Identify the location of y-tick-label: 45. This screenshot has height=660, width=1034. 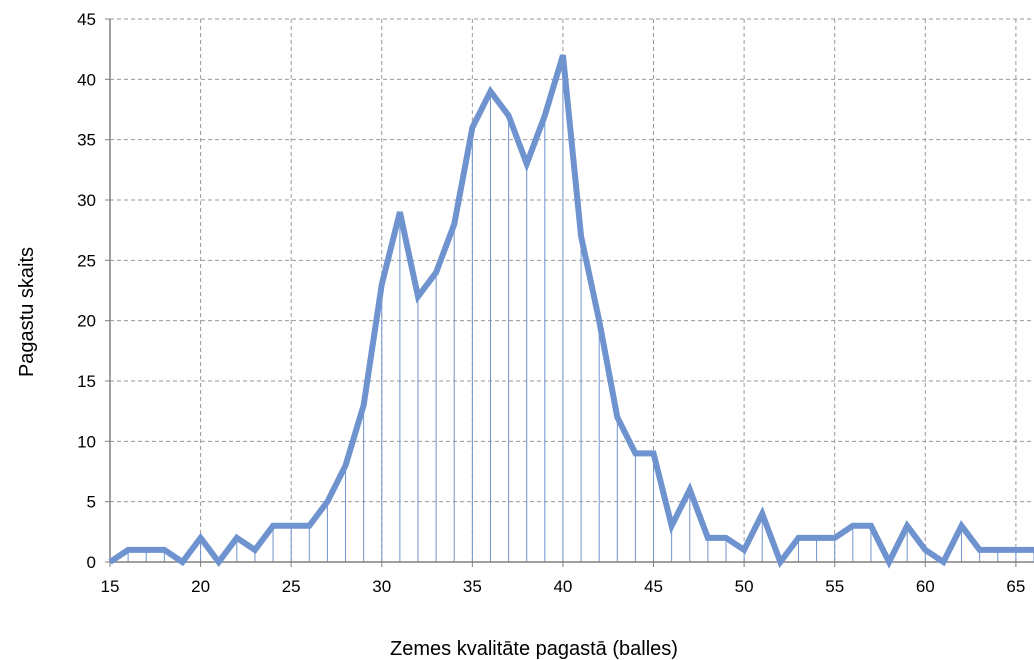
(86, 19).